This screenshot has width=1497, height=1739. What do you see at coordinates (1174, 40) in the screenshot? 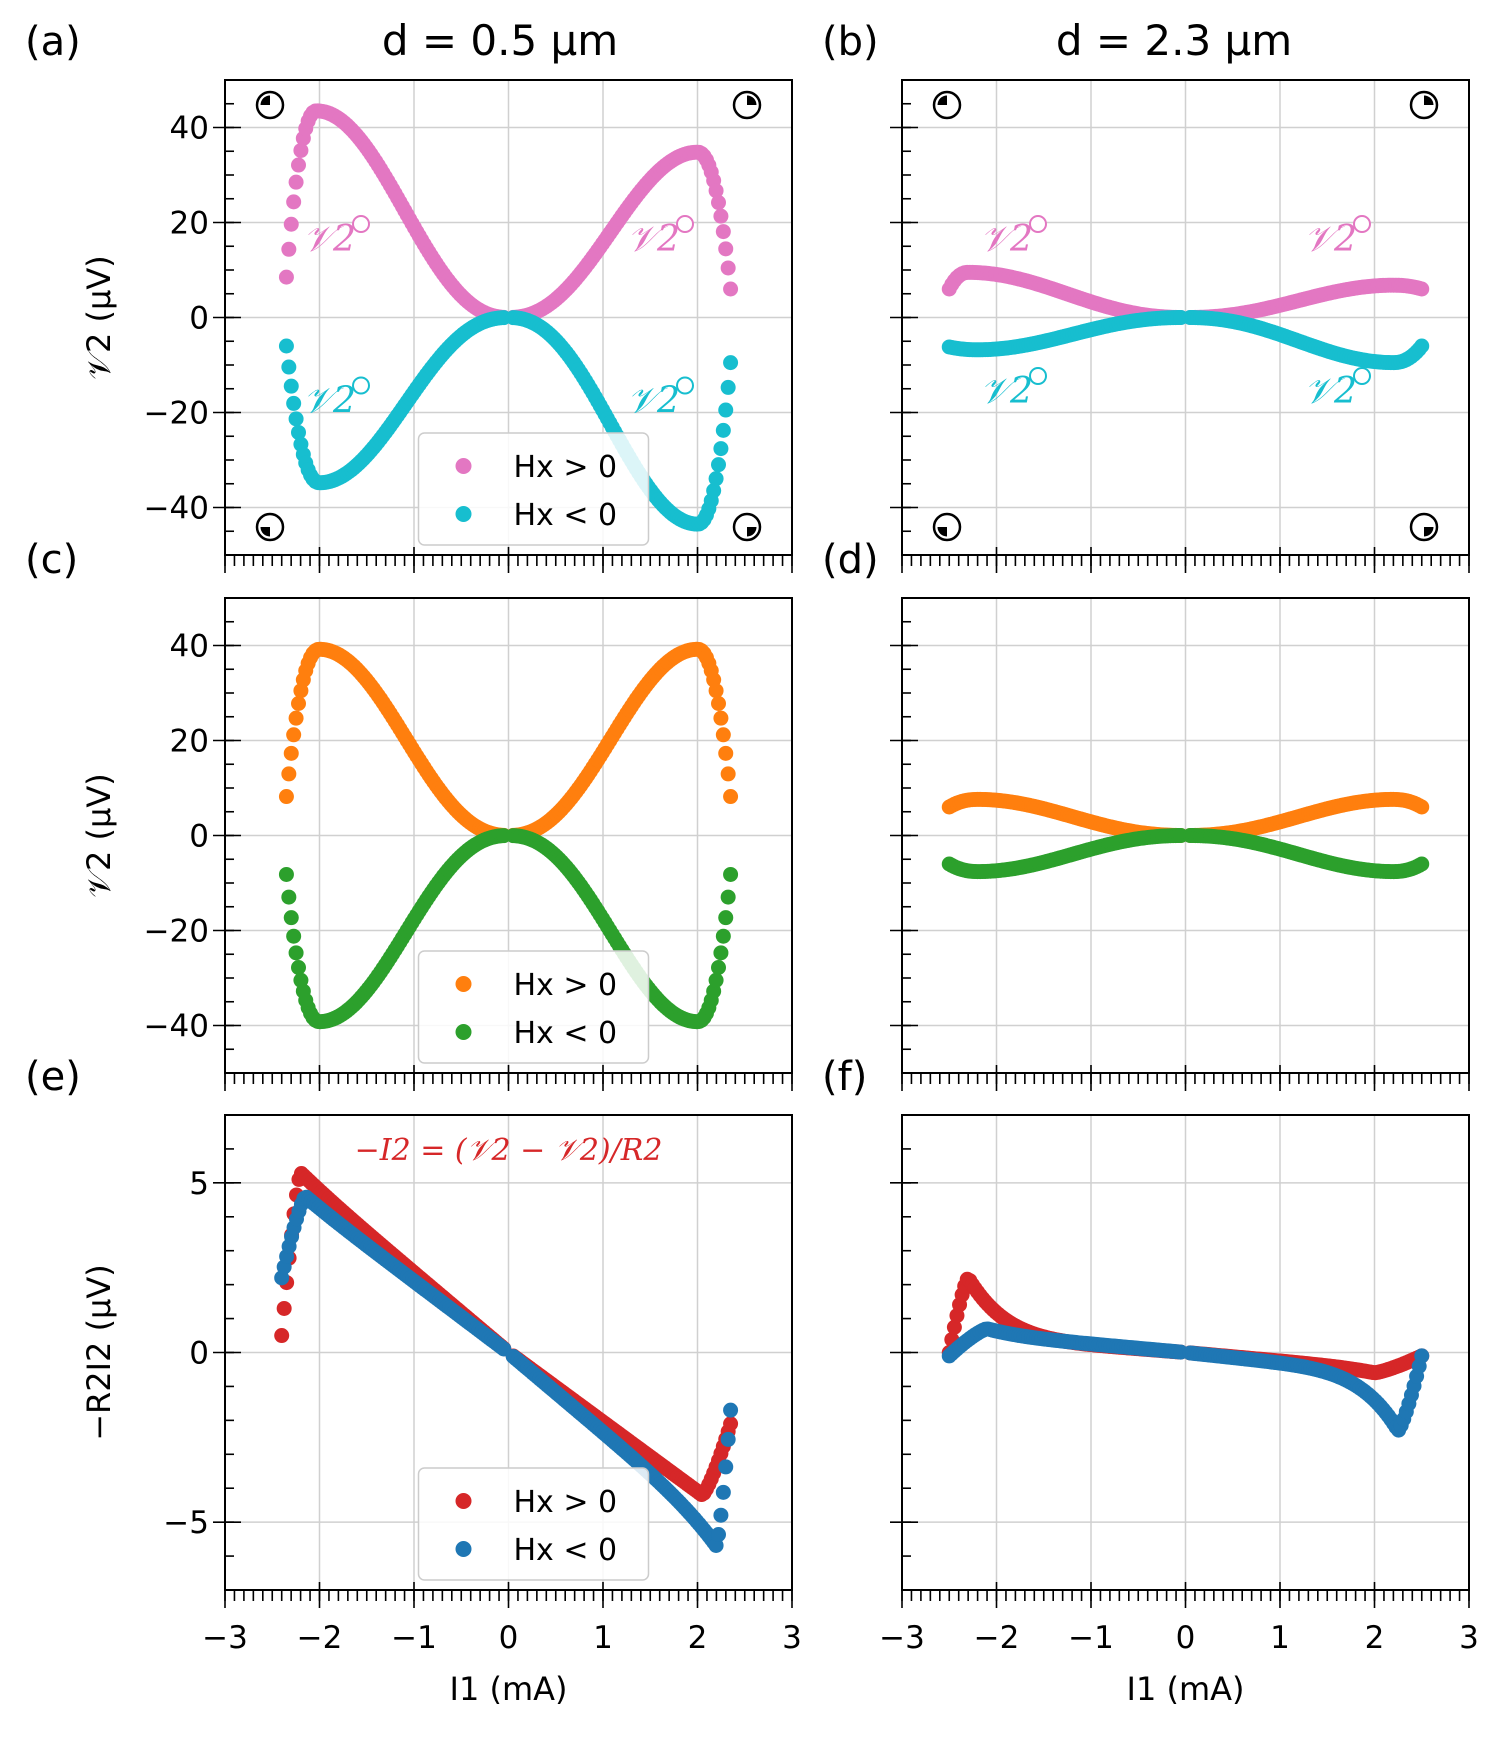
I see `column-title-right: d = 2.3 μm` at bounding box center [1174, 40].